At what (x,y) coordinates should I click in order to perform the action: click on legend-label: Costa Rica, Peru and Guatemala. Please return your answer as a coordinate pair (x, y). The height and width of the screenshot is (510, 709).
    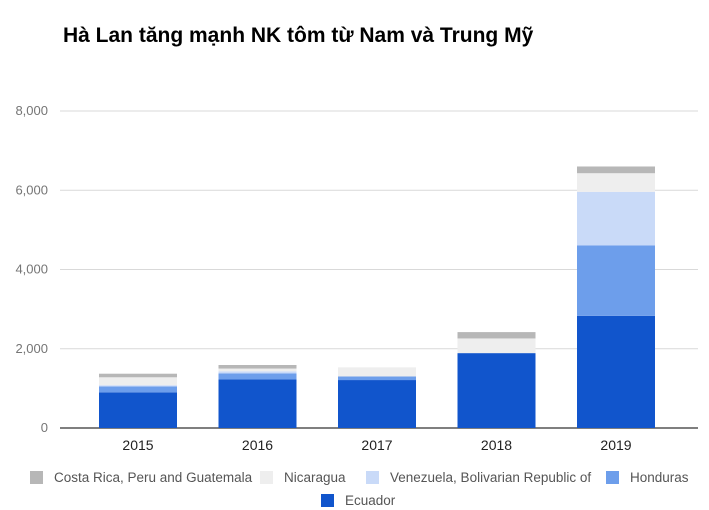
    Looking at the image, I should click on (153, 477).